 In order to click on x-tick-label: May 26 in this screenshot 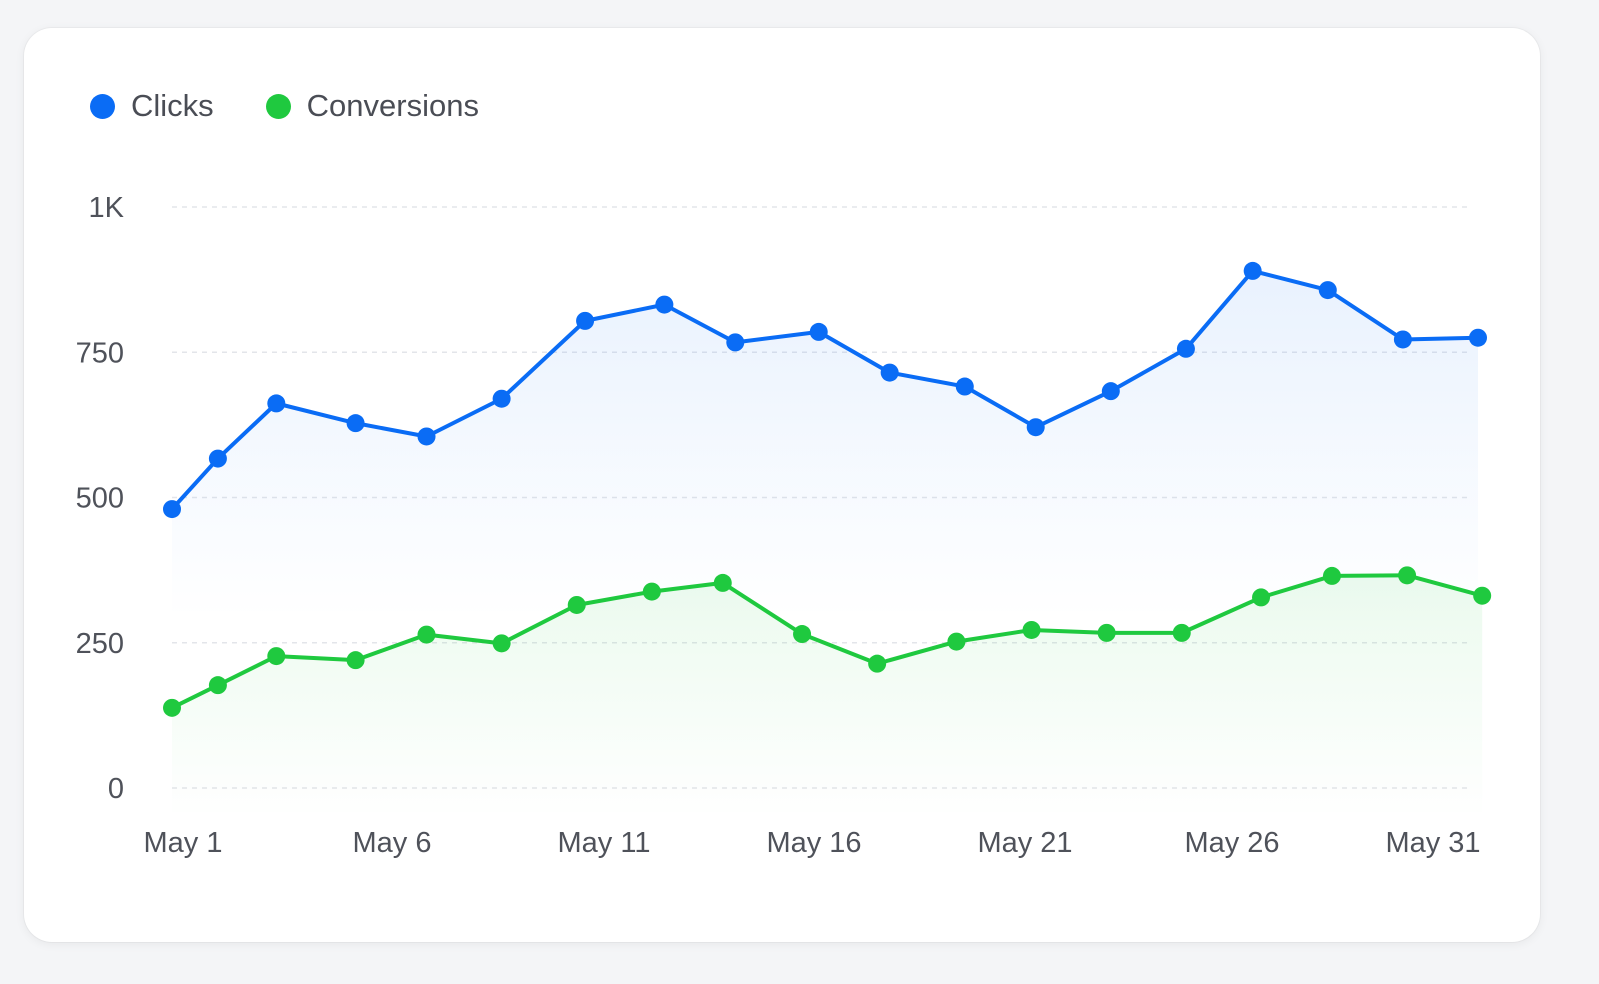, I will do `click(1231, 843)`.